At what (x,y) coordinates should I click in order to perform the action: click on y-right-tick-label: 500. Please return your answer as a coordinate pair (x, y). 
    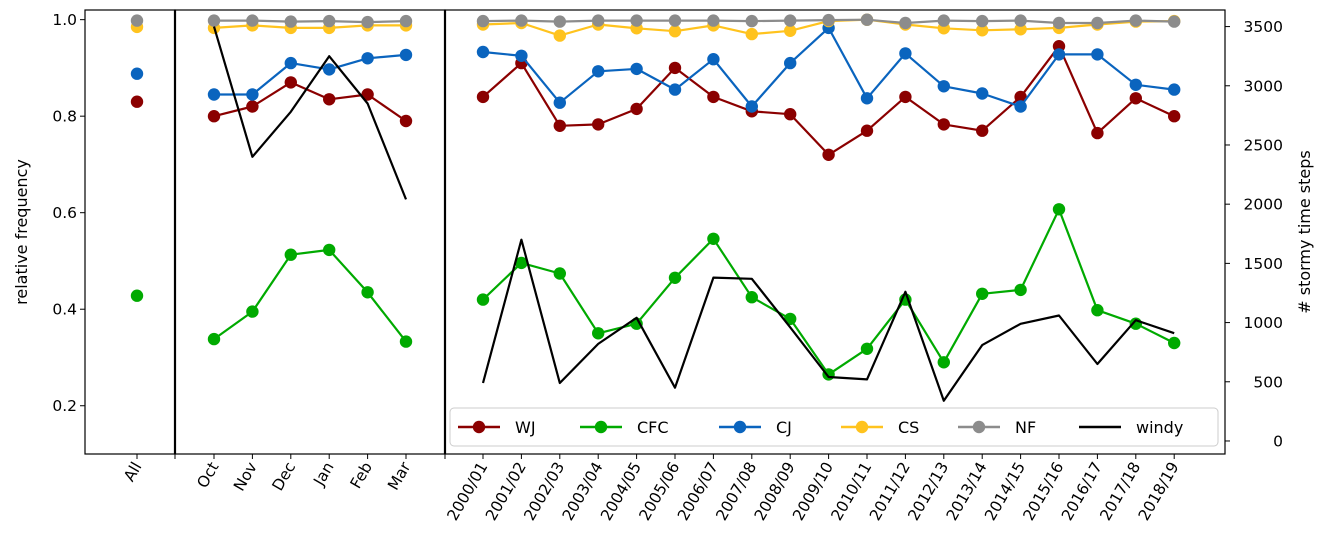
    Looking at the image, I should click on (1268, 382).